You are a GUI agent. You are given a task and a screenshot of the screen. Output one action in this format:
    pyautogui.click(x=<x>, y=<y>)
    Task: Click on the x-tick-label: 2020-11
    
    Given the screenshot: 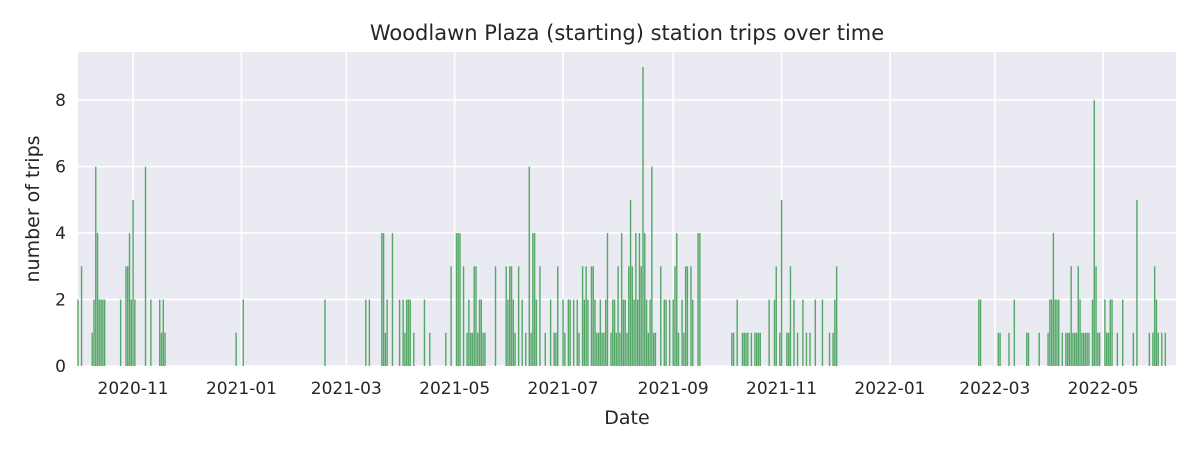 What is the action you would take?
    pyautogui.click(x=133, y=389)
    